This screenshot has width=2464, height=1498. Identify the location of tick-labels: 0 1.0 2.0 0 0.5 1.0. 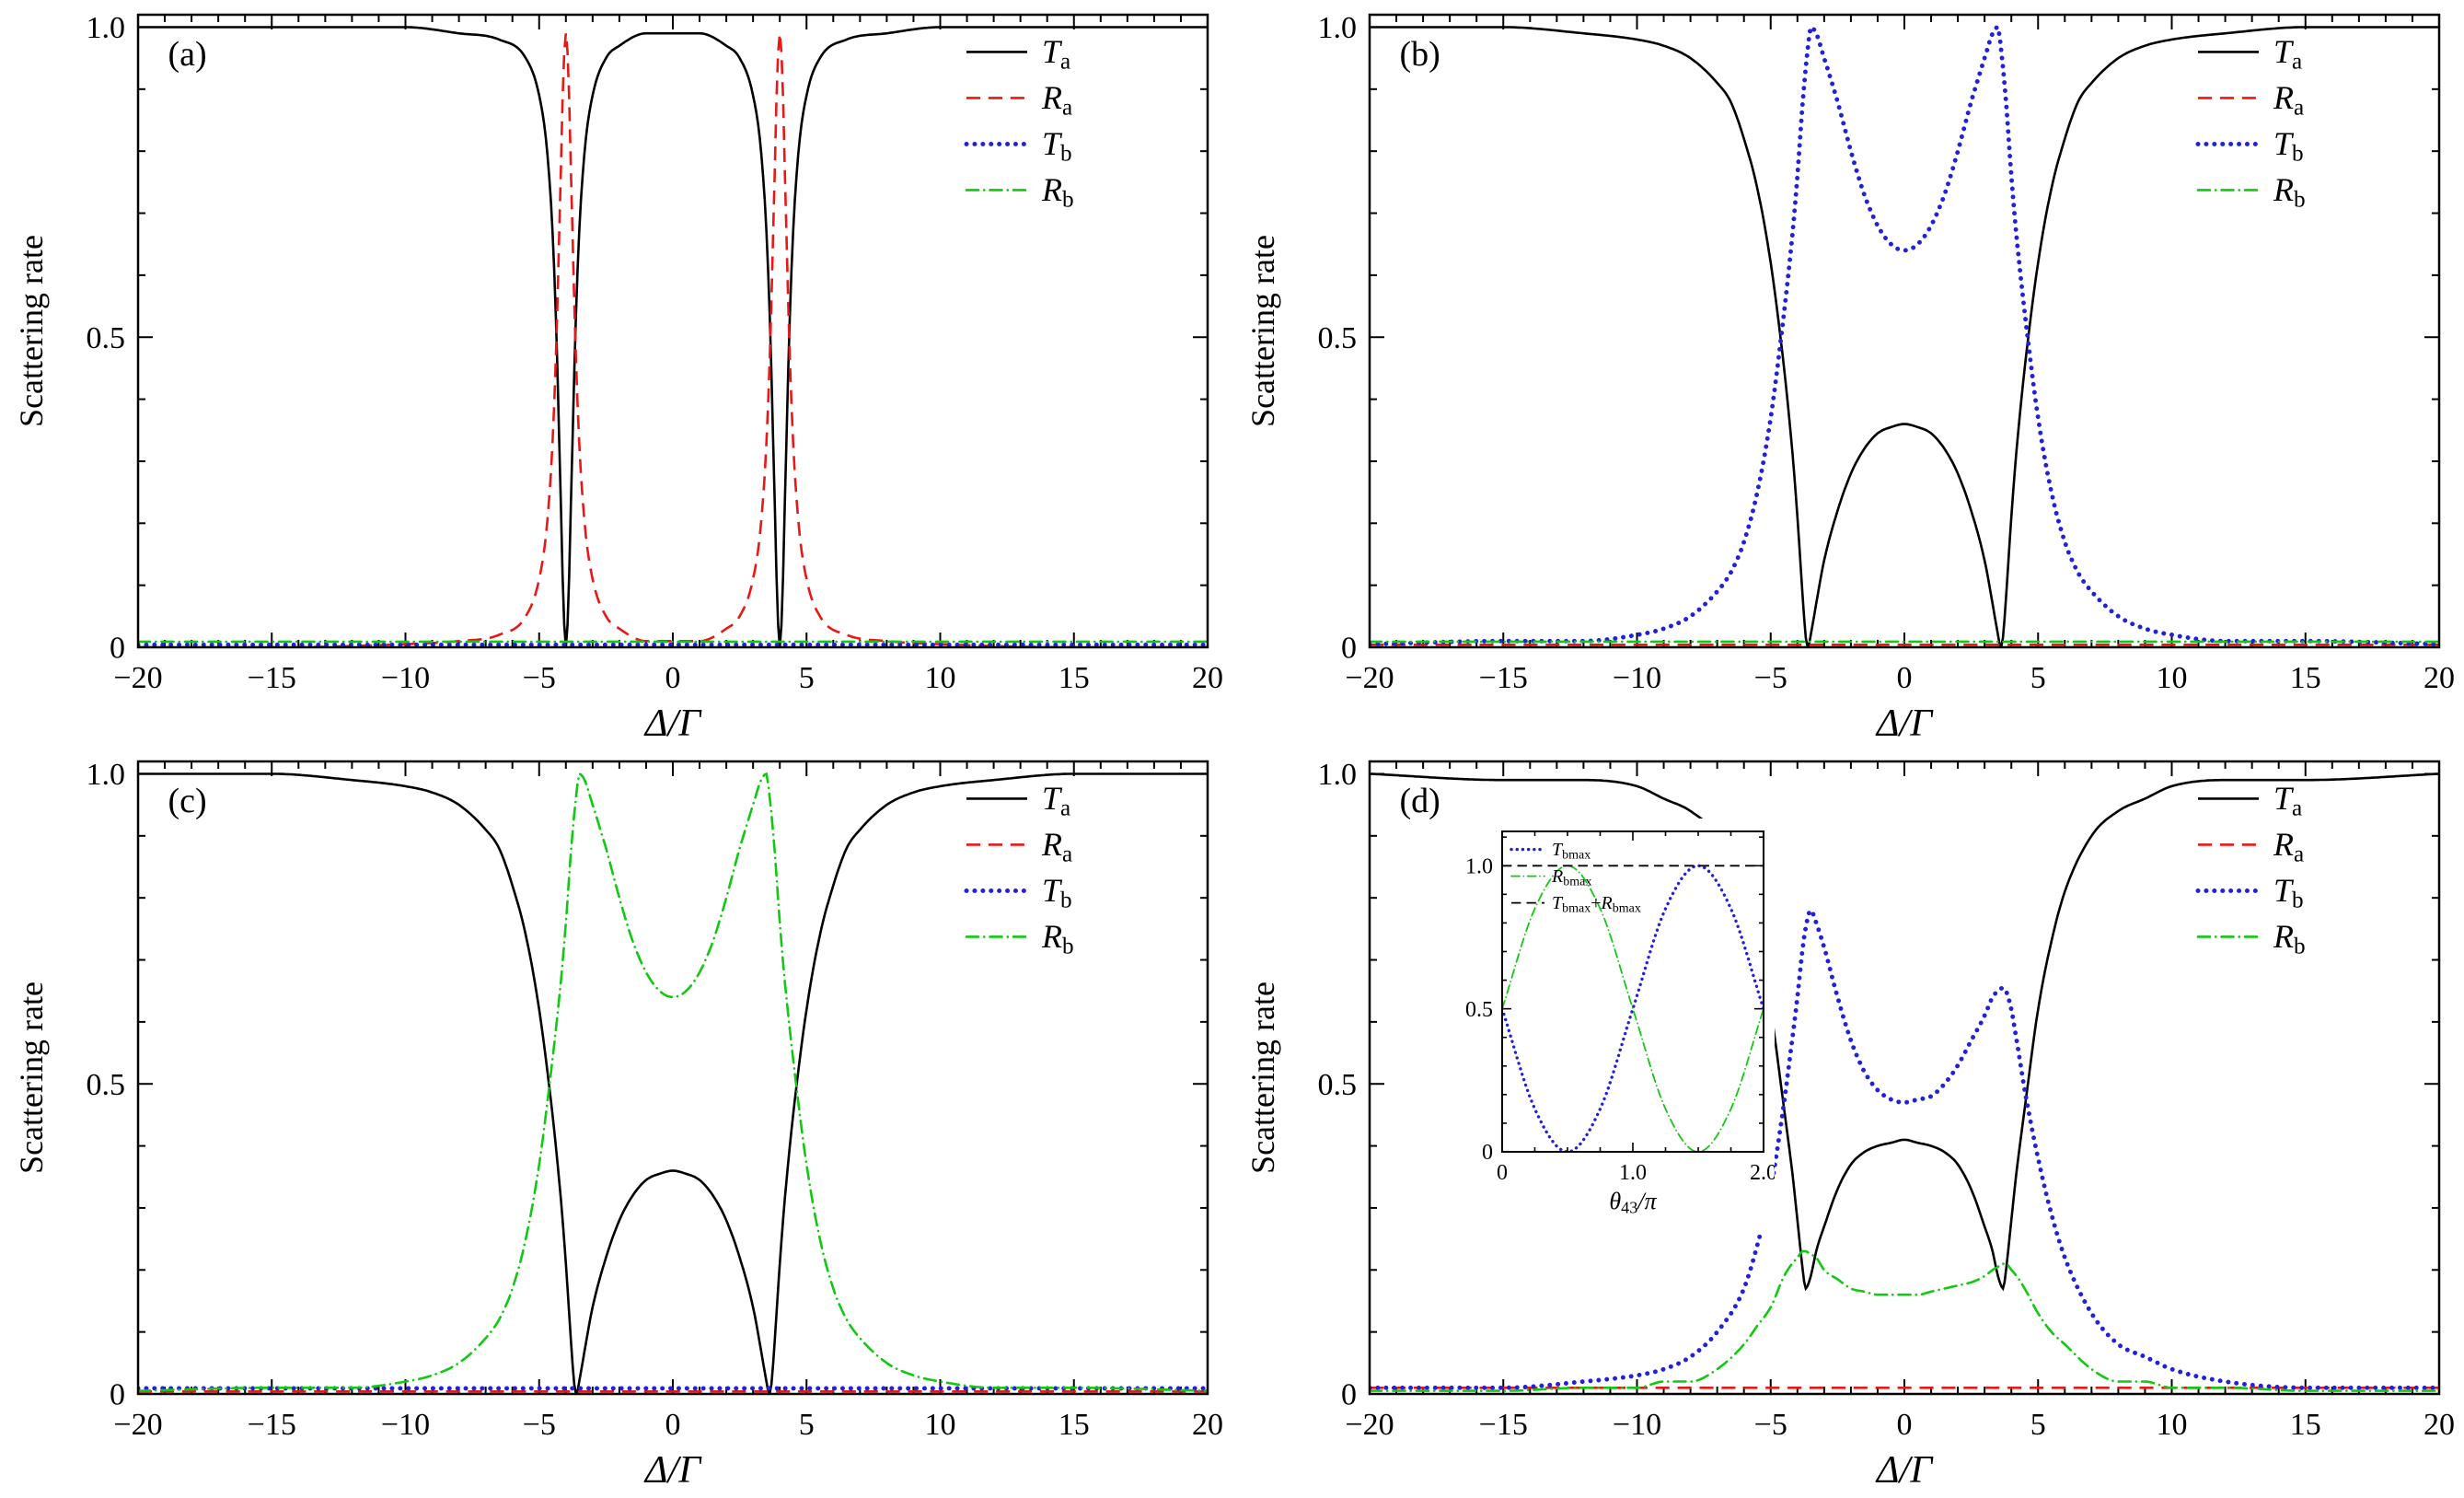
(1621, 1019).